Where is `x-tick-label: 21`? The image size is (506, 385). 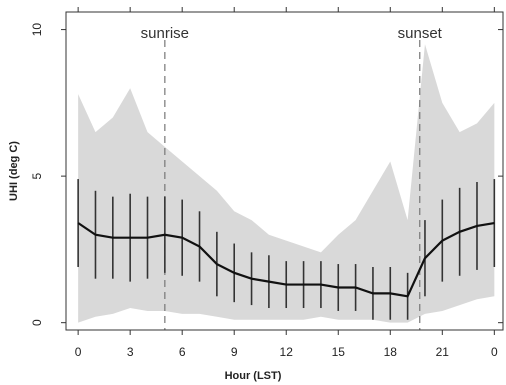 x-tick-label: 21 is located at coordinates (443, 352).